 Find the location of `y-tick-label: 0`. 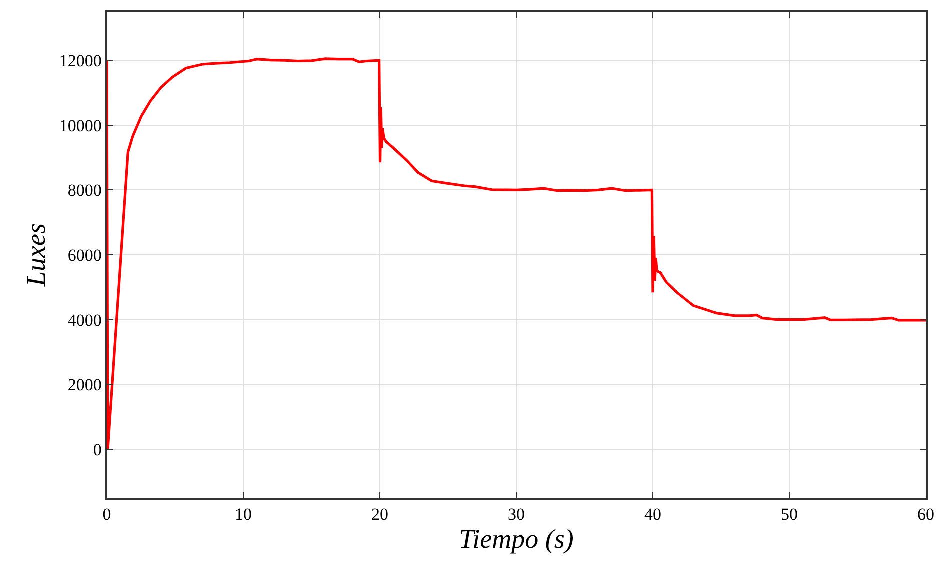

y-tick-label: 0 is located at coordinates (97, 450).